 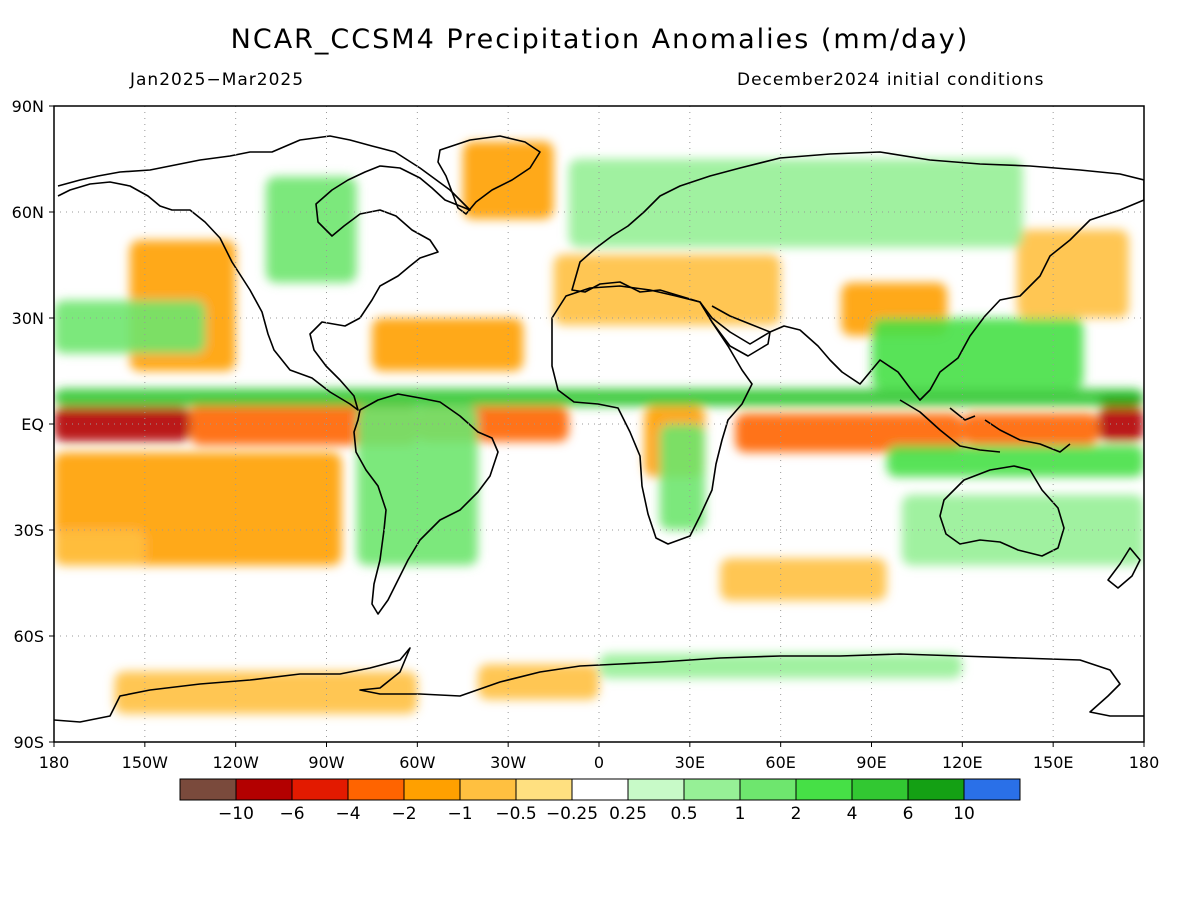 What do you see at coordinates (690, 762) in the screenshot?
I see `longitude-label: 30E` at bounding box center [690, 762].